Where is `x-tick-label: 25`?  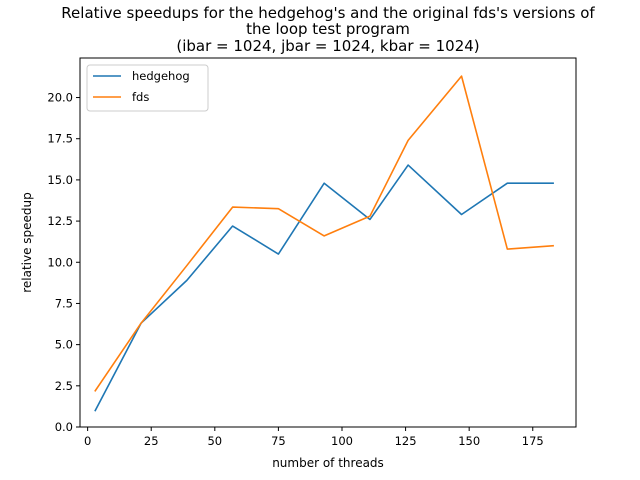
x-tick-label: 25 is located at coordinates (151, 441).